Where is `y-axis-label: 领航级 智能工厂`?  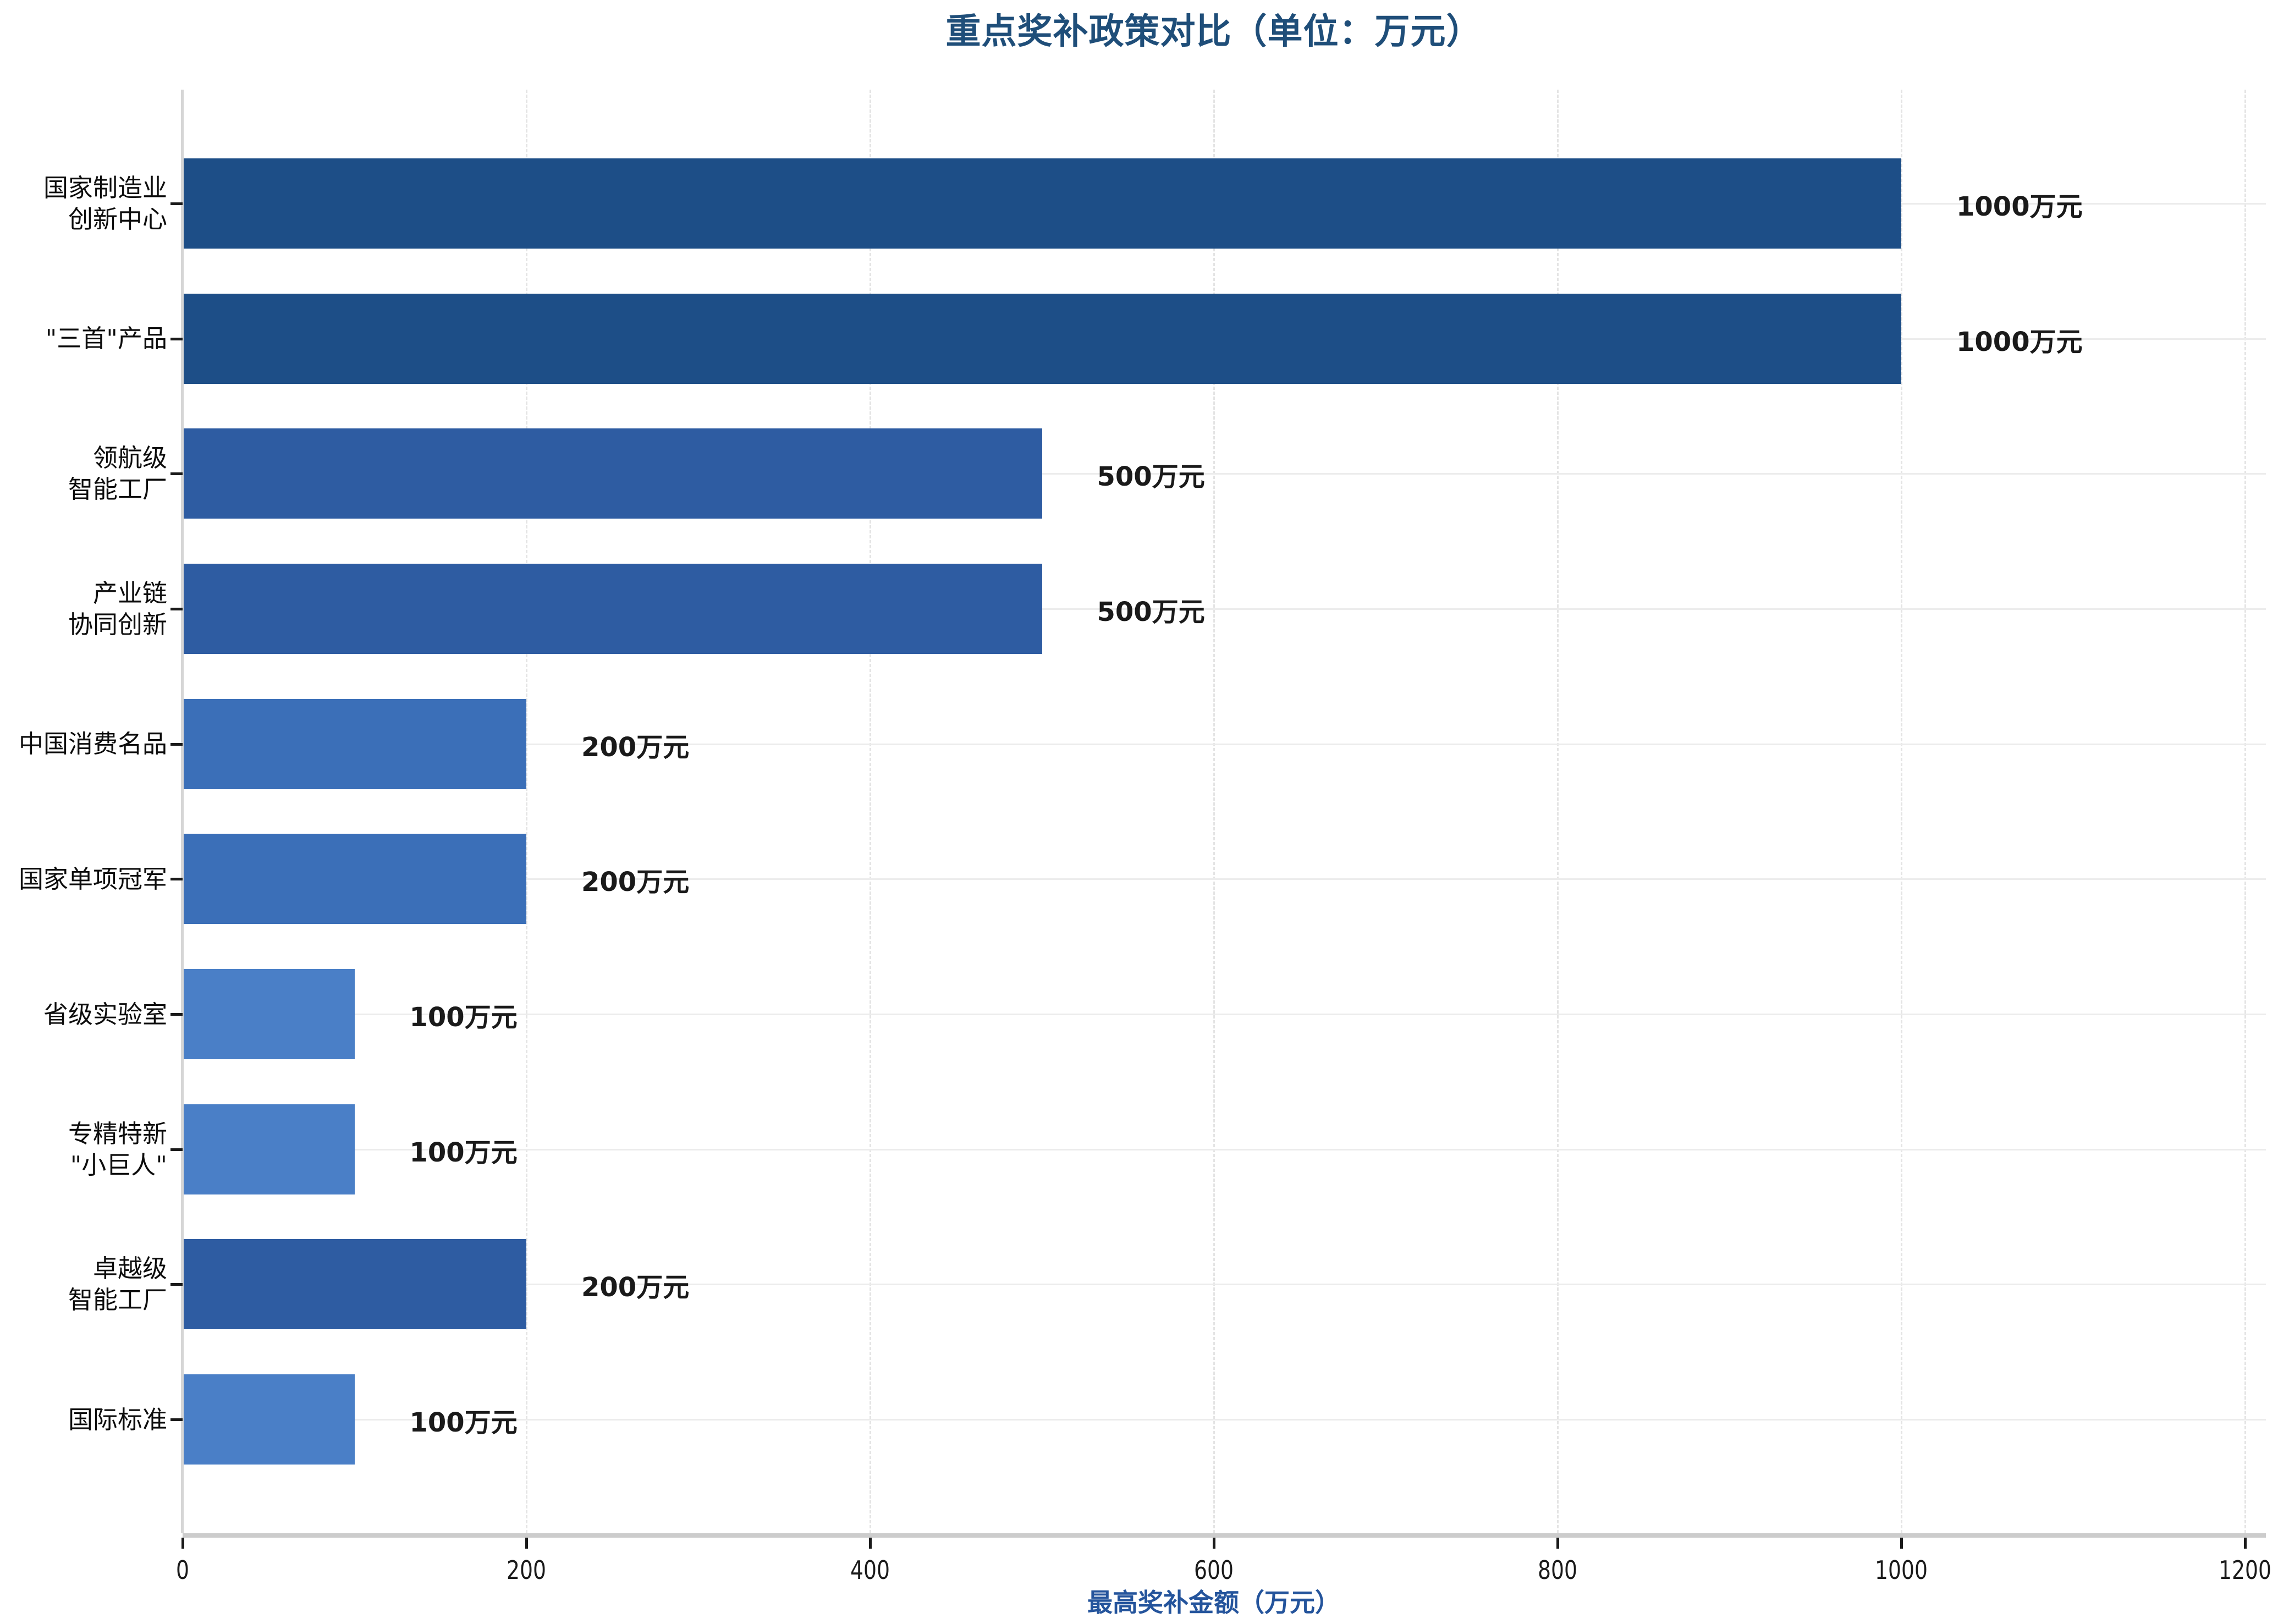
y-axis-label: 领航级 智能工厂 is located at coordinates (118, 473).